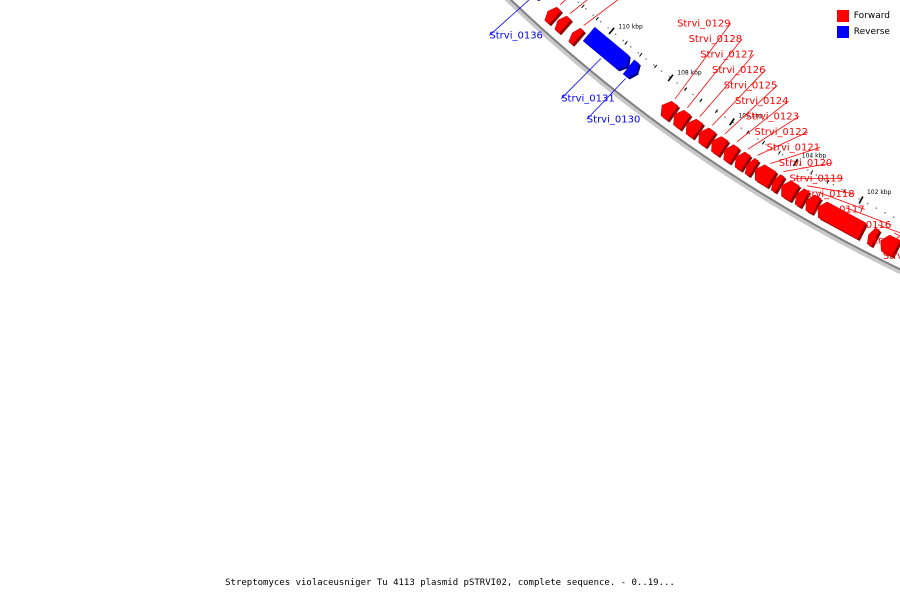 Image resolution: width=900 pixels, height=600 pixels. What do you see at coordinates (842, 16) in the screenshot?
I see `forward-swatch` at bounding box center [842, 16].